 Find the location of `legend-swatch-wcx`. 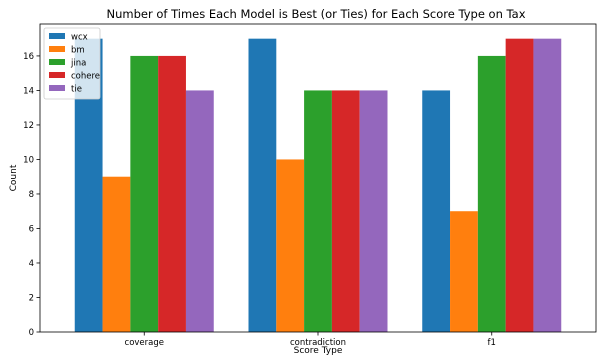

legend-swatch-wcx is located at coordinates (57, 36).